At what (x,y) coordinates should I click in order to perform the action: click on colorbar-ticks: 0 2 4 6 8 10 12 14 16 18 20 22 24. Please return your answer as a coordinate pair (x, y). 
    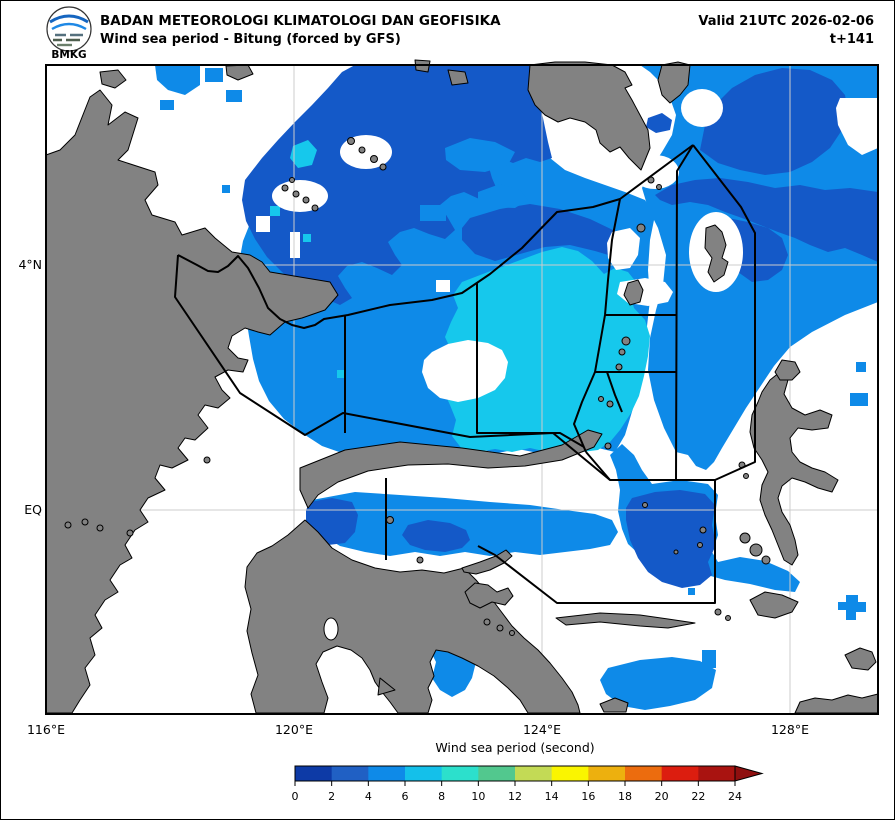
    Looking at the image, I should click on (517, 792).